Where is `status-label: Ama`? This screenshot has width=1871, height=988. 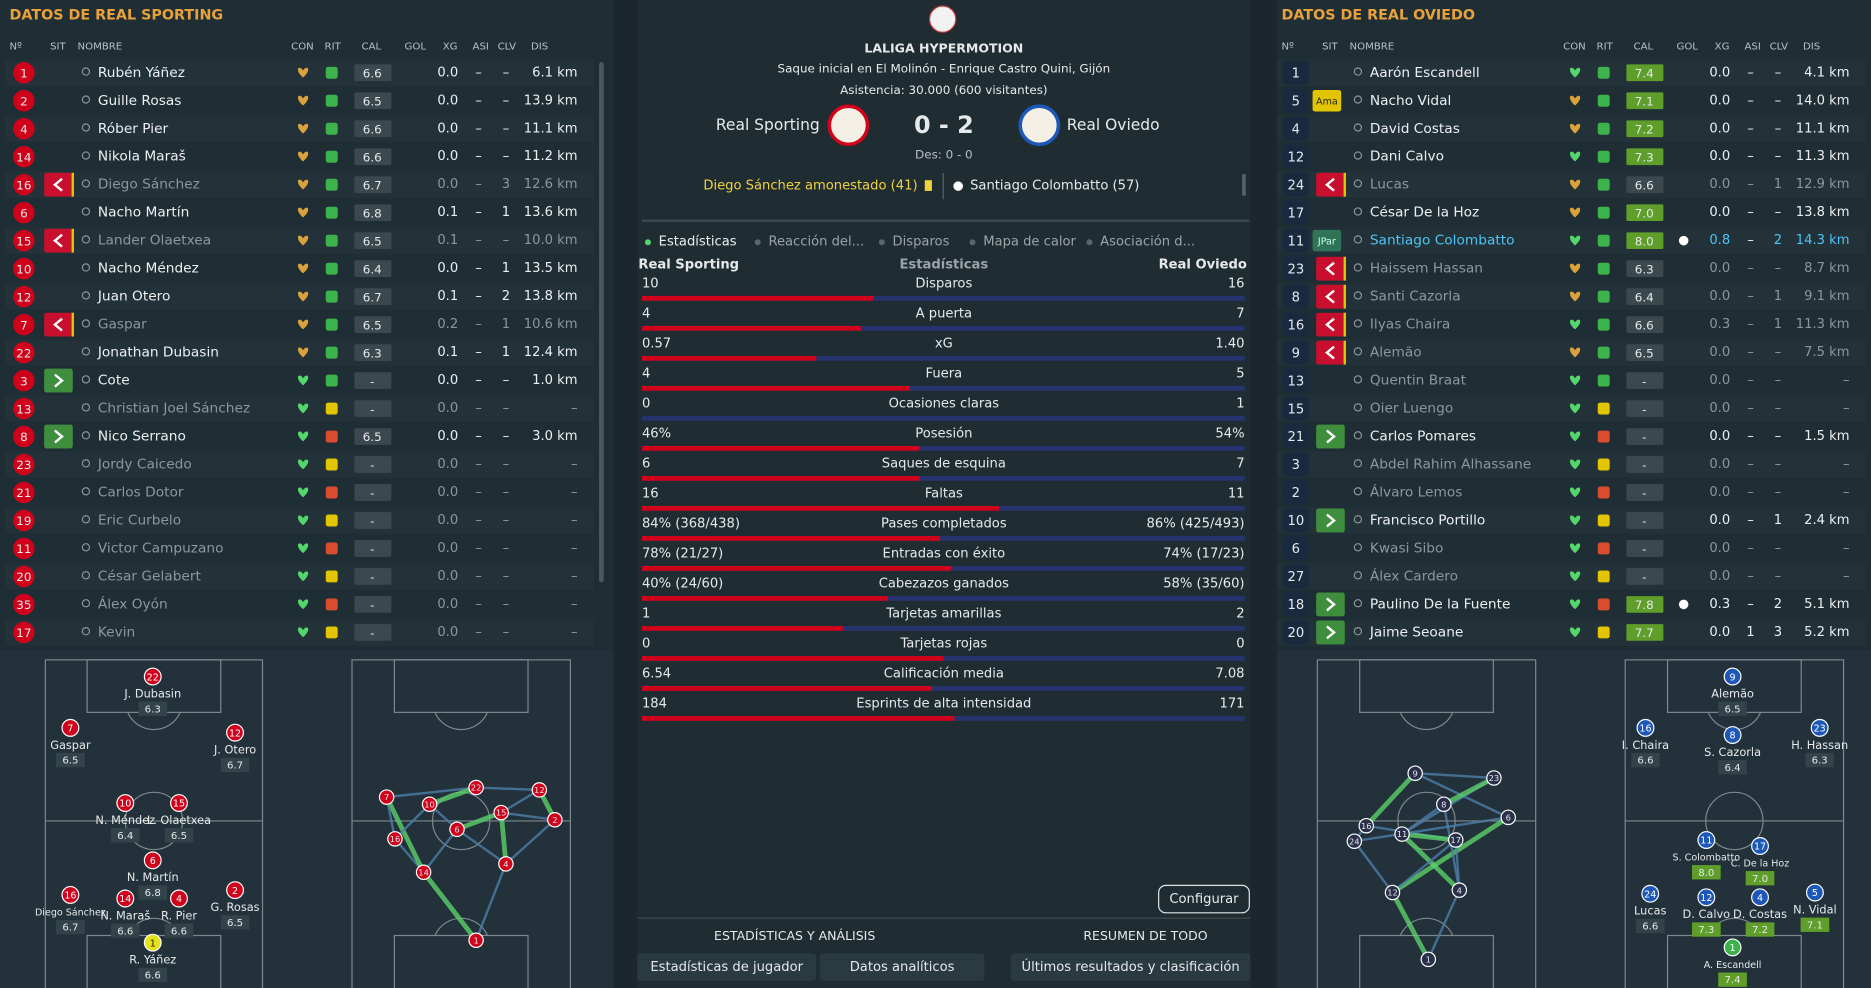 status-label: Ama is located at coordinates (1327, 101).